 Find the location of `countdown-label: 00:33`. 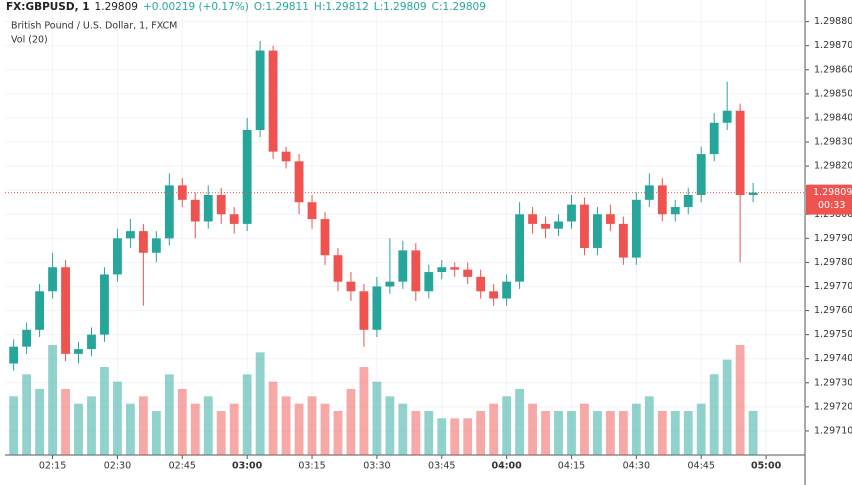

countdown-label: 00:33 is located at coordinates (831, 205).